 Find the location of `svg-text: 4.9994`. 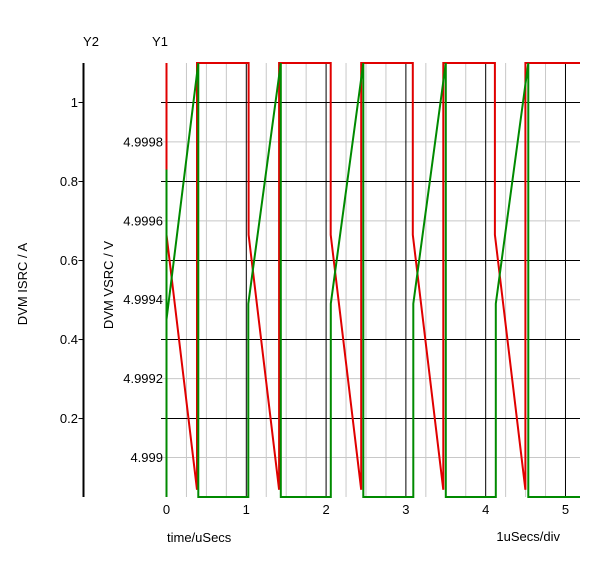

svg-text: 4.9994 is located at coordinates (143, 299).